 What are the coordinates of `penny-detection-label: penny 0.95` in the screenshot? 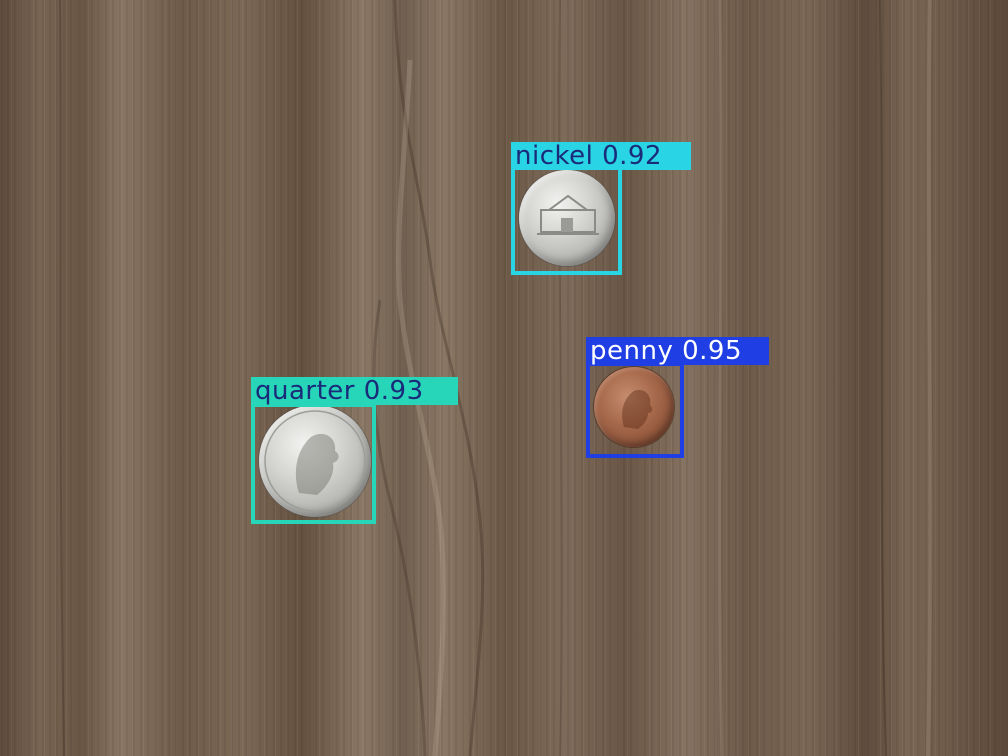 It's located at (677, 351).